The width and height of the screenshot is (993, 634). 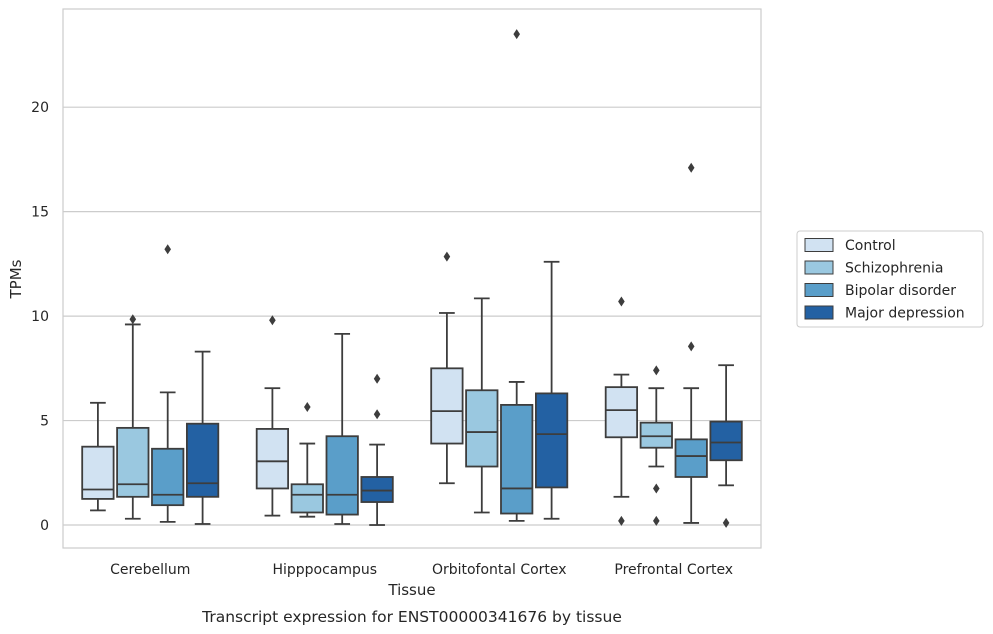 What do you see at coordinates (905, 314) in the screenshot?
I see `legend-label: Major depression` at bounding box center [905, 314].